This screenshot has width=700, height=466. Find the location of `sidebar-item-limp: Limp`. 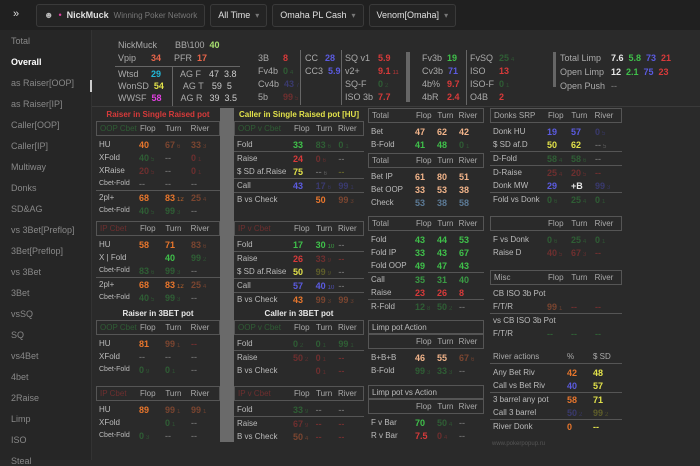

sidebar-item-limp: Limp is located at coordinates (21, 419).